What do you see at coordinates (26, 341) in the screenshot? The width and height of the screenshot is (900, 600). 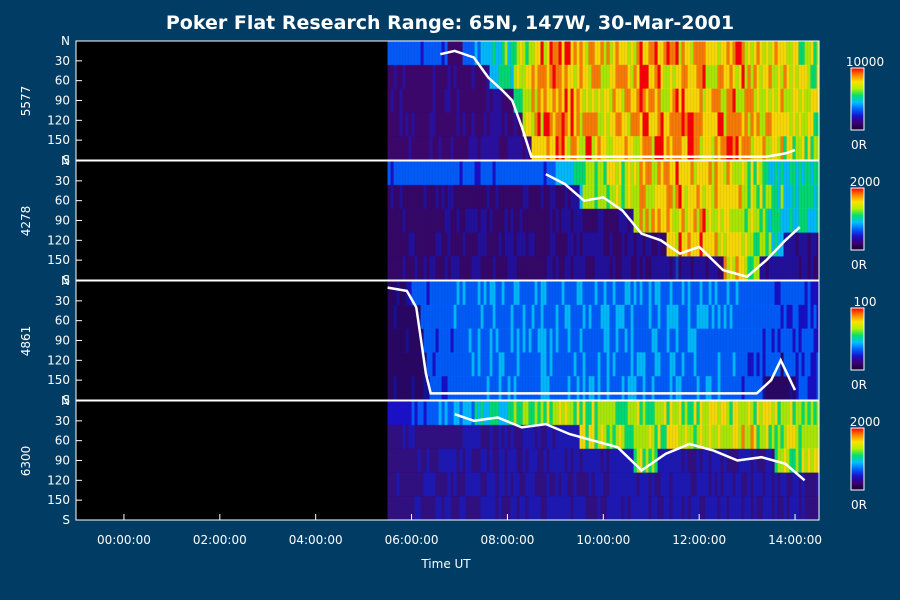 I see `panel-name-label: 4861` at bounding box center [26, 341].